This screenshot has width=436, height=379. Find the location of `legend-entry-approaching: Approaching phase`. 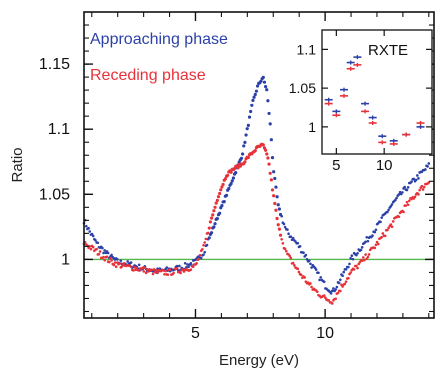

legend-entry-approaching: Approaching phase is located at coordinates (159, 39).